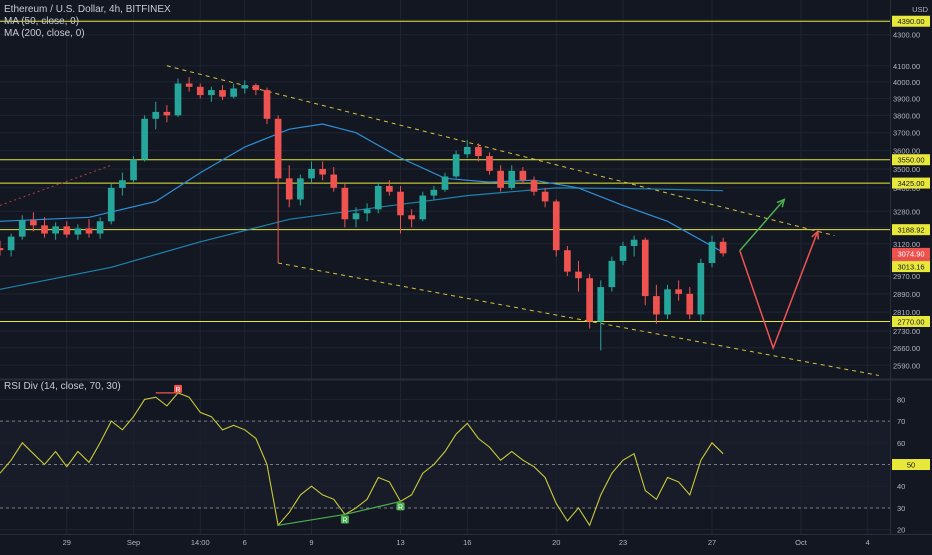  What do you see at coordinates (906, 115) in the screenshot?
I see `price-tick-label: 3800.00` at bounding box center [906, 115].